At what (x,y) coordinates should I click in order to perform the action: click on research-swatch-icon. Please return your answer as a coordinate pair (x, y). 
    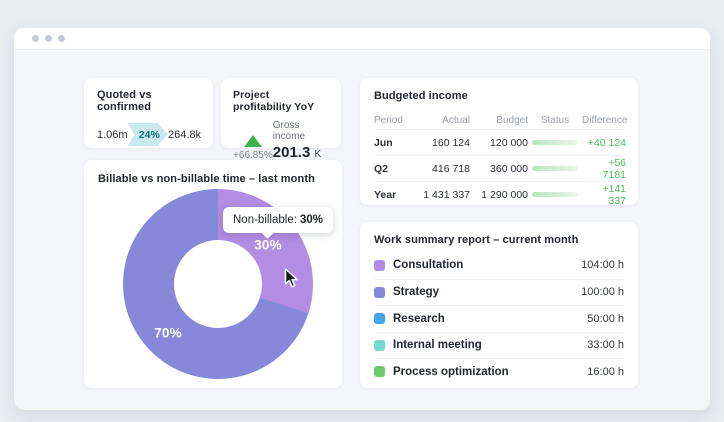
    Looking at the image, I should click on (379, 319).